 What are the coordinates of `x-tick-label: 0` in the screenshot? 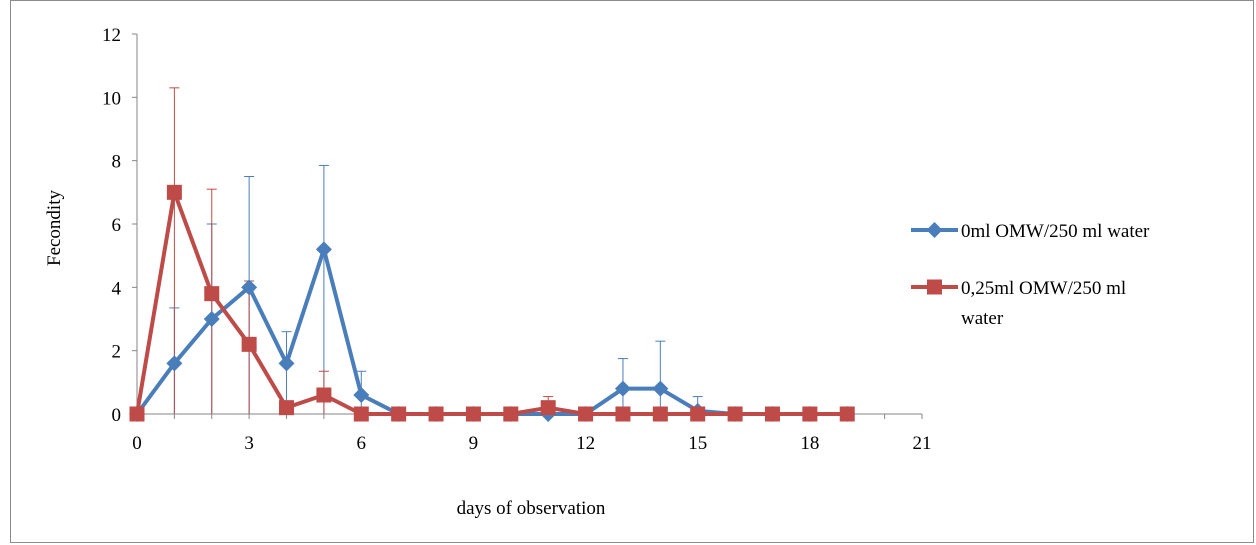 It's located at (137, 443).